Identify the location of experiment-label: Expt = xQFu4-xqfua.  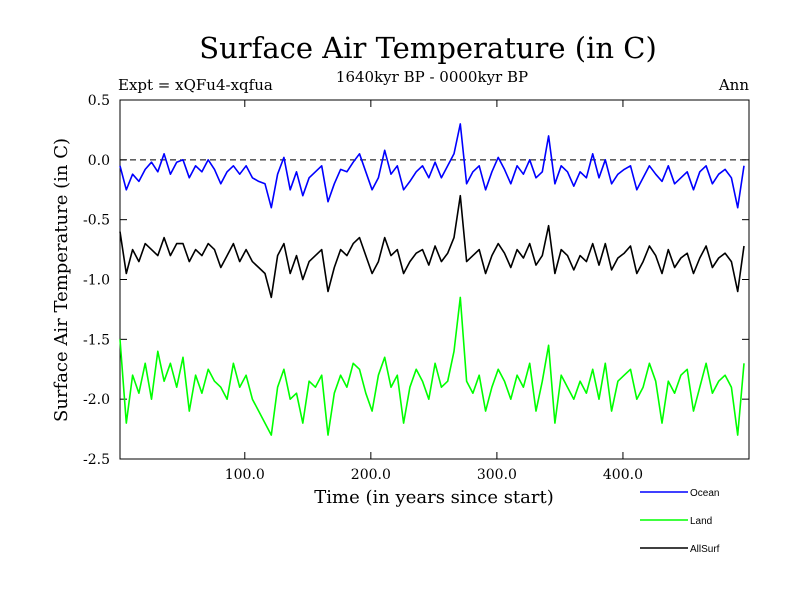
(195, 85).